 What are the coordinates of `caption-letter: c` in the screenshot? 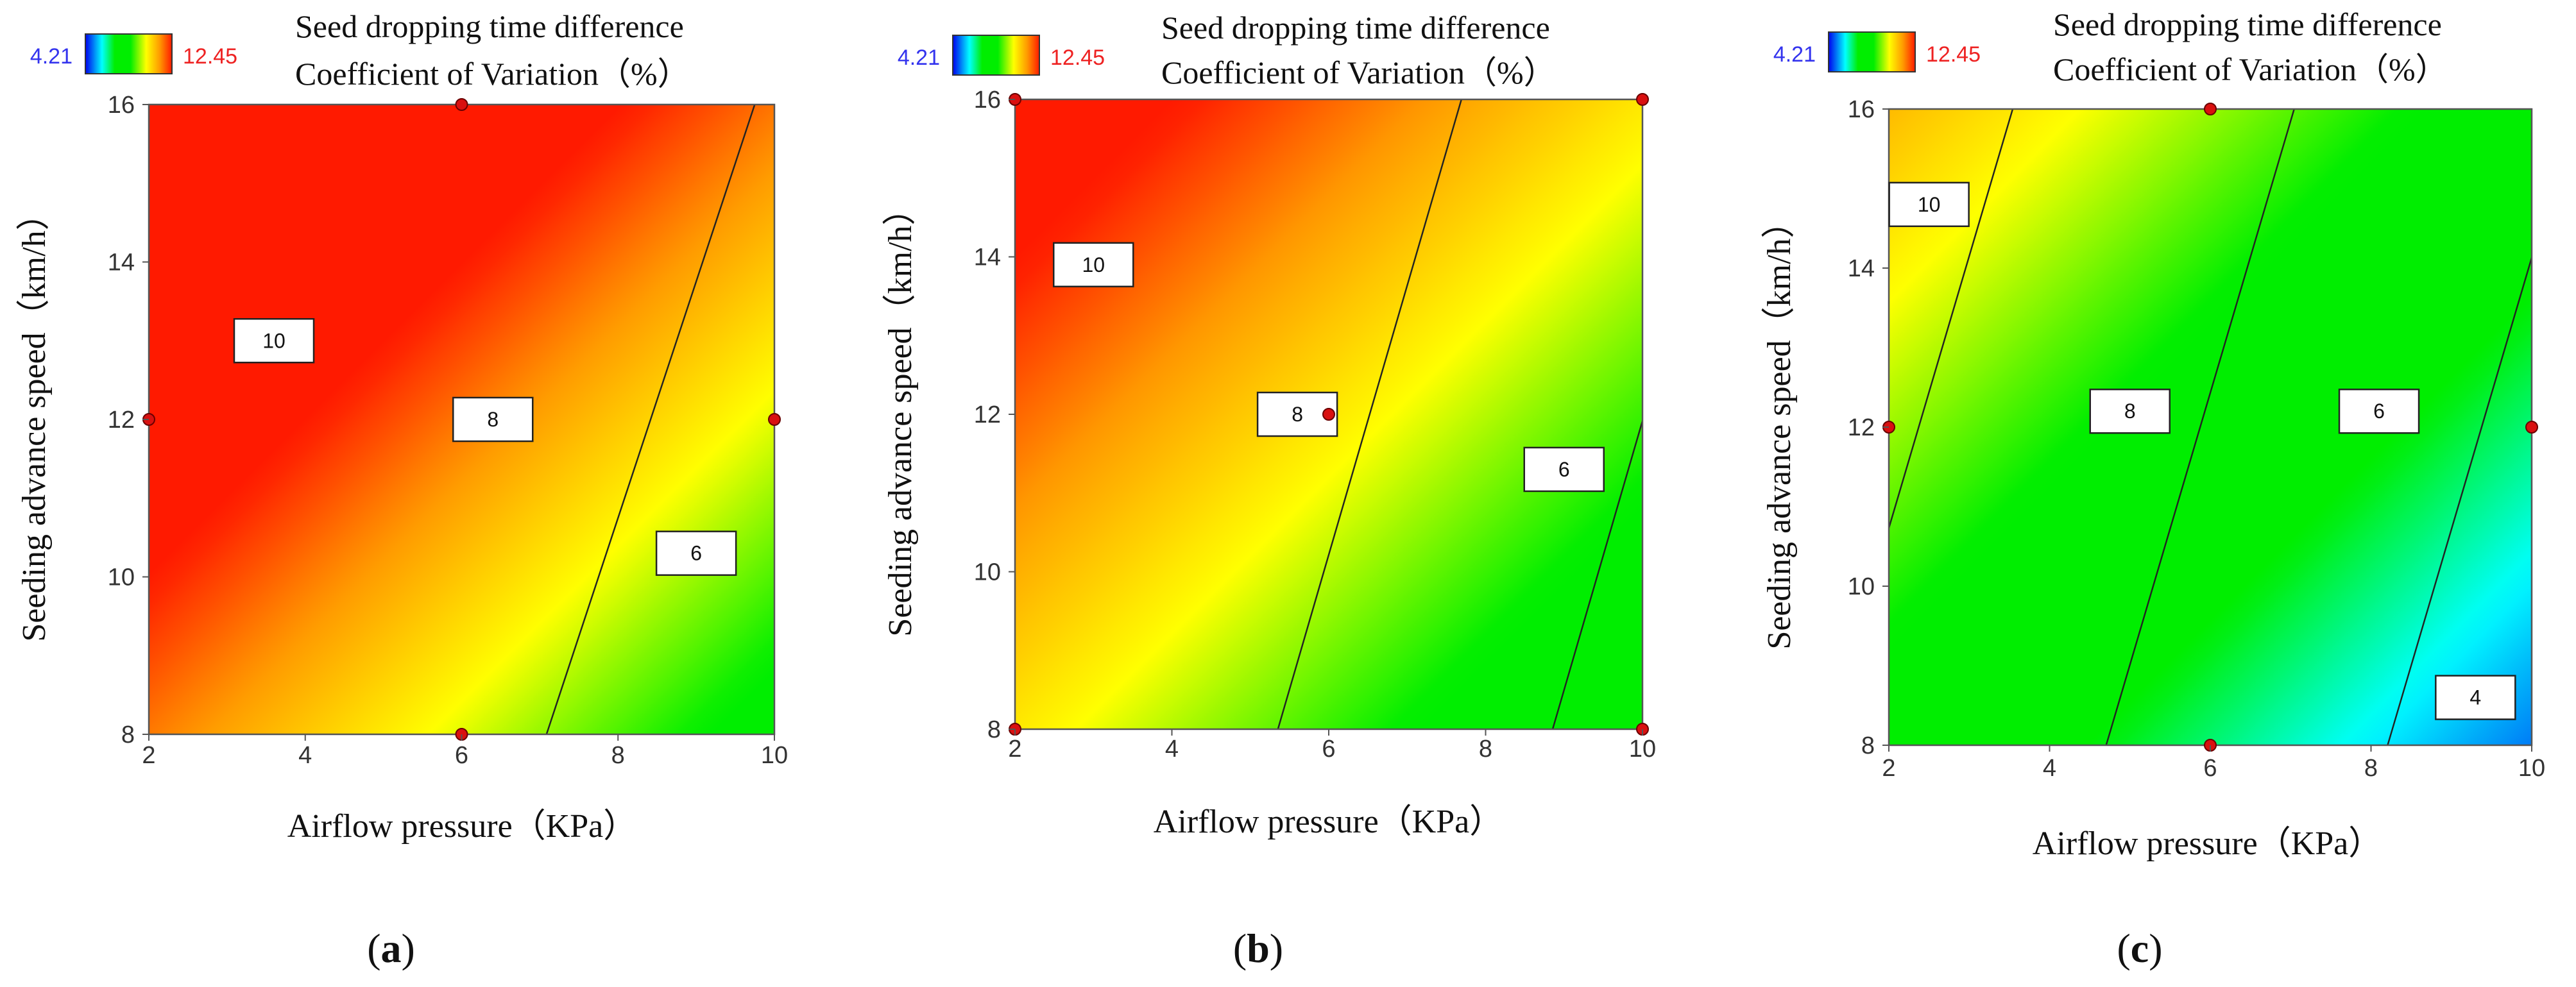 It's located at (2140, 948).